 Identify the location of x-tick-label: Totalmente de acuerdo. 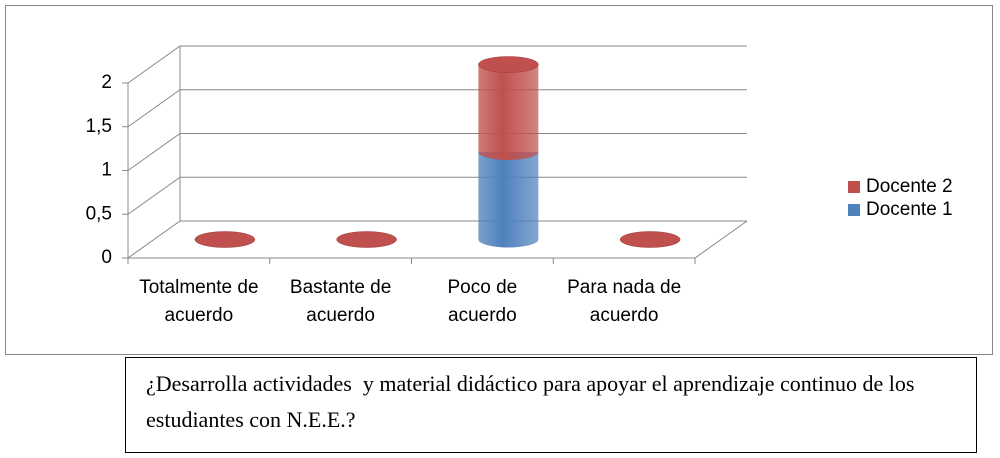
(199, 301).